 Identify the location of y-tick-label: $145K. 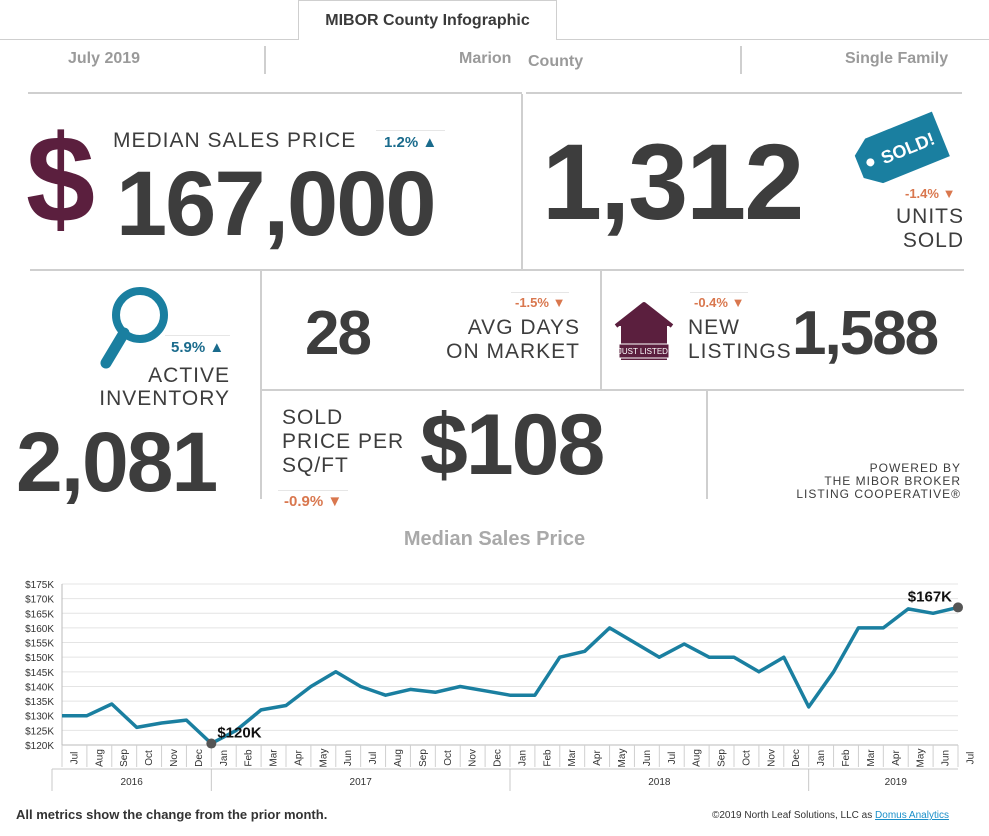
(39, 673).